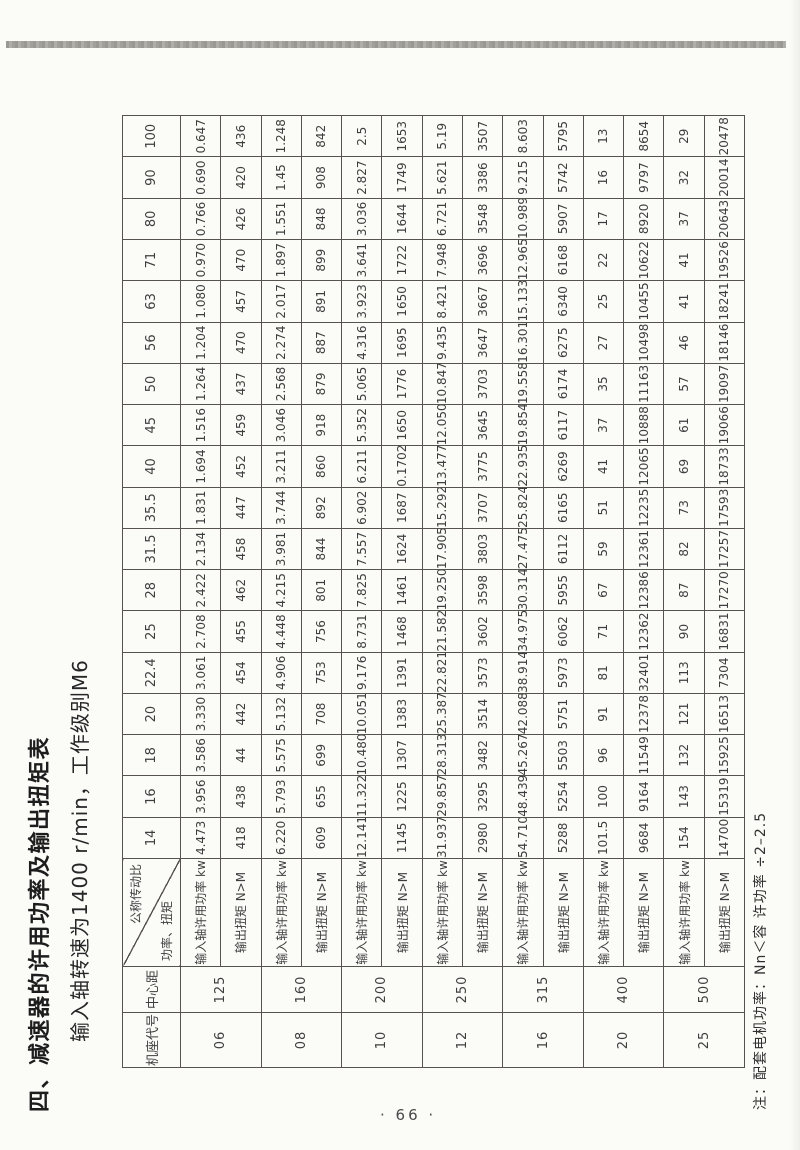  What do you see at coordinates (523, 260) in the screenshot?
I see `value-cell: 12.965` at bounding box center [523, 260].